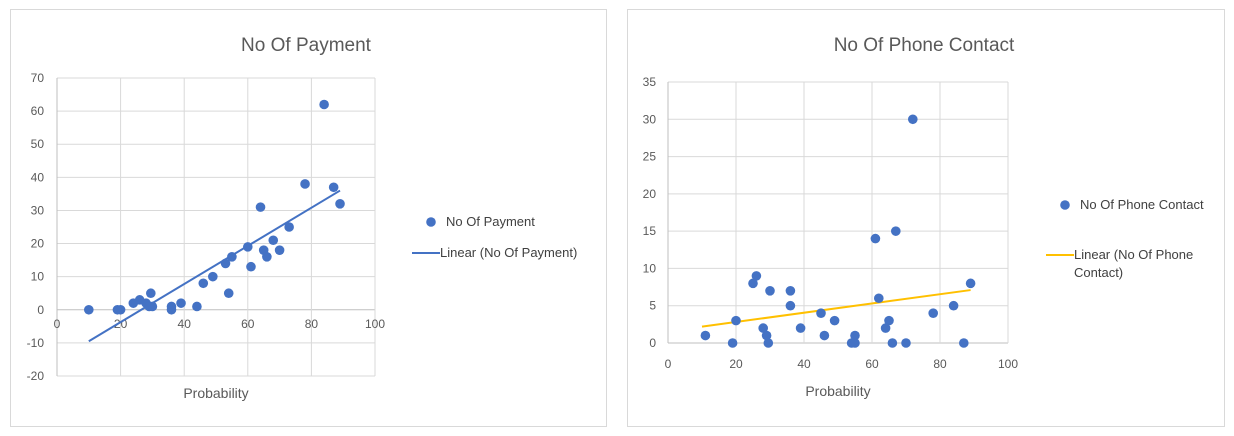 The height and width of the screenshot is (436, 1234). Describe the element at coordinates (38, 111) in the screenshot. I see `y-tick-label: 60` at that location.